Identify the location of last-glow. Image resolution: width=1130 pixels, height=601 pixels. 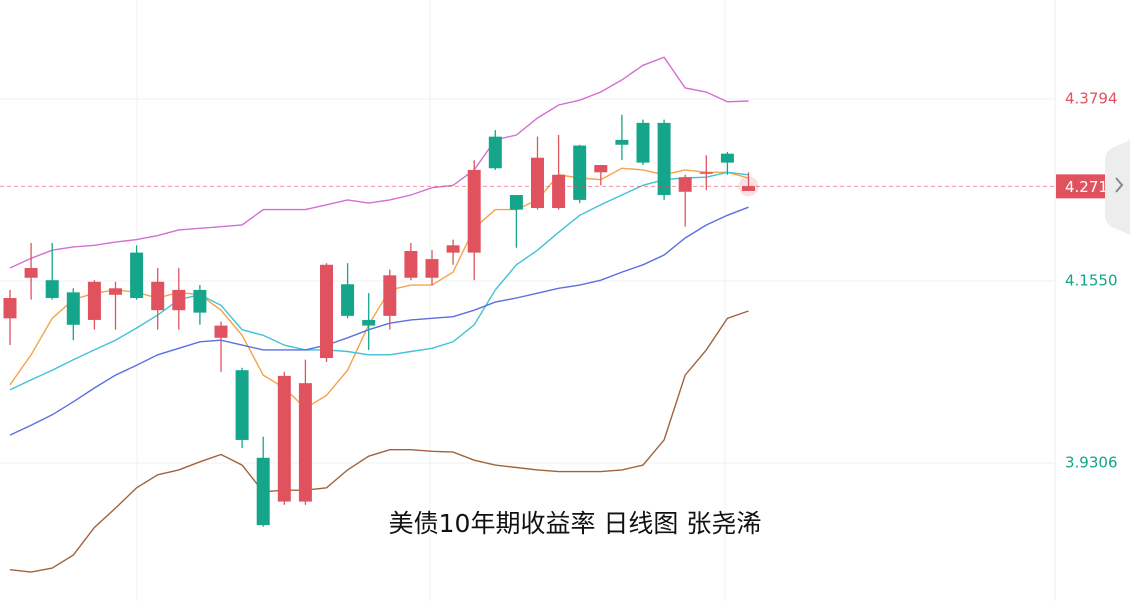
(748, 186).